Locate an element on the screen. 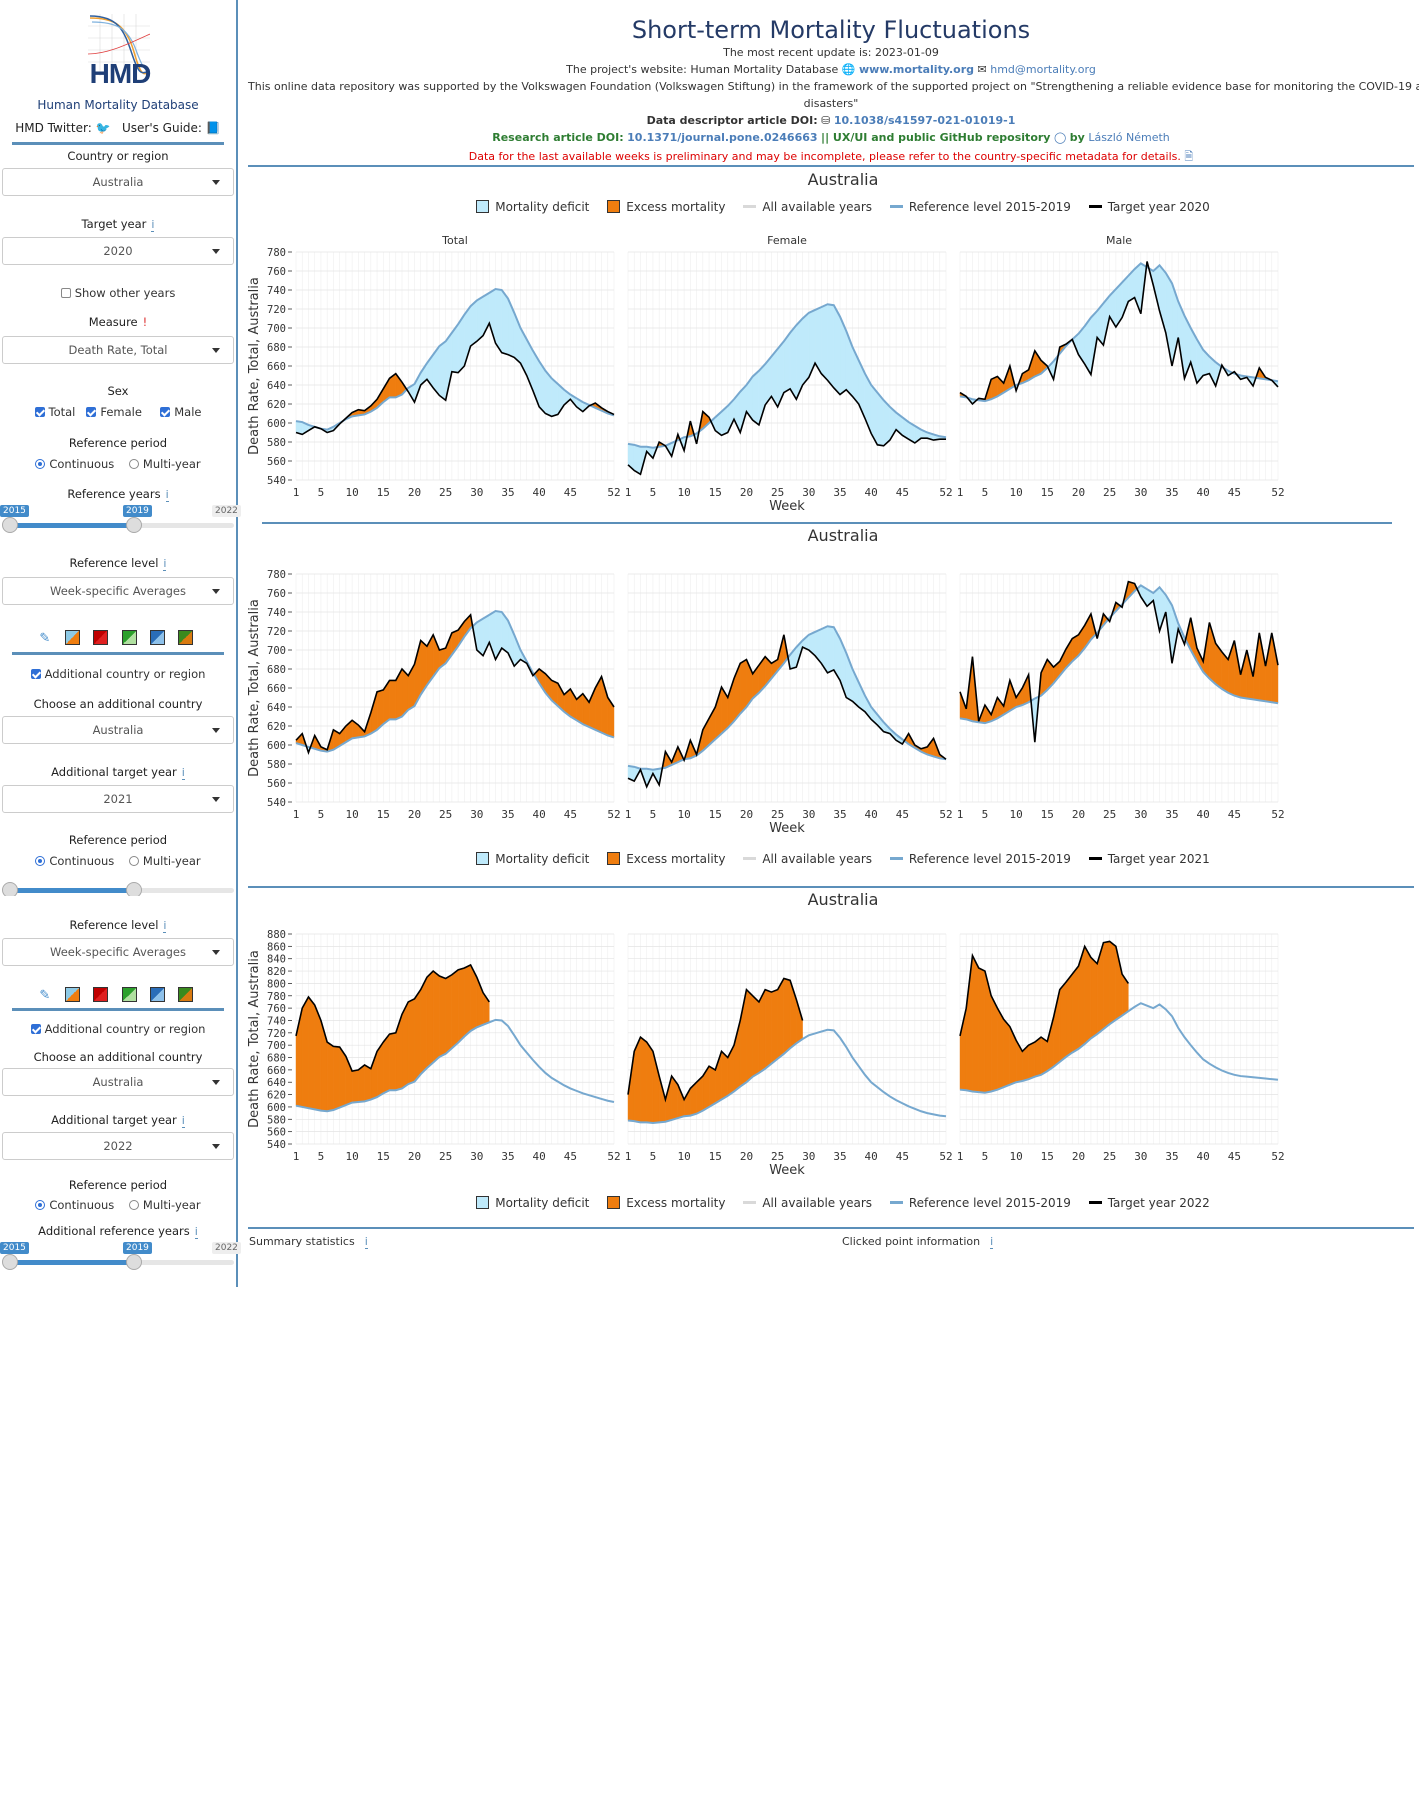 This screenshot has height=1800, width=1419. legend-target: Target year 2021 is located at coordinates (1149, 859).